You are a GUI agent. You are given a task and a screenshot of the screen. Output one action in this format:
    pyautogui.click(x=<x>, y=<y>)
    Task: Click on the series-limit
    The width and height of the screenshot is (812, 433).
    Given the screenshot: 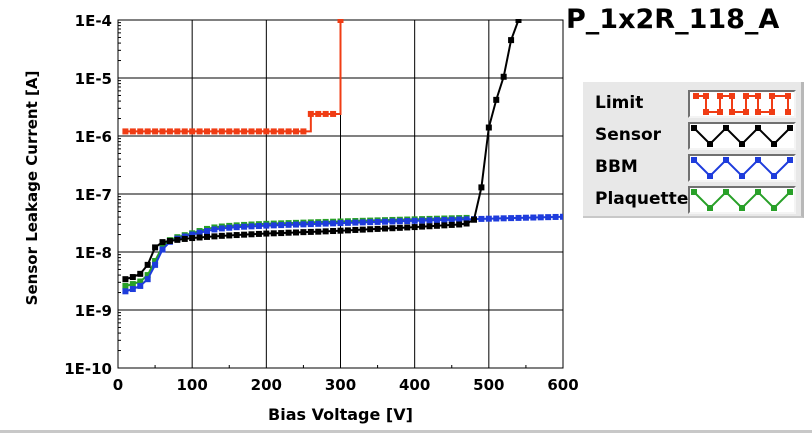 What is the action you would take?
    pyautogui.click(x=233, y=77)
    